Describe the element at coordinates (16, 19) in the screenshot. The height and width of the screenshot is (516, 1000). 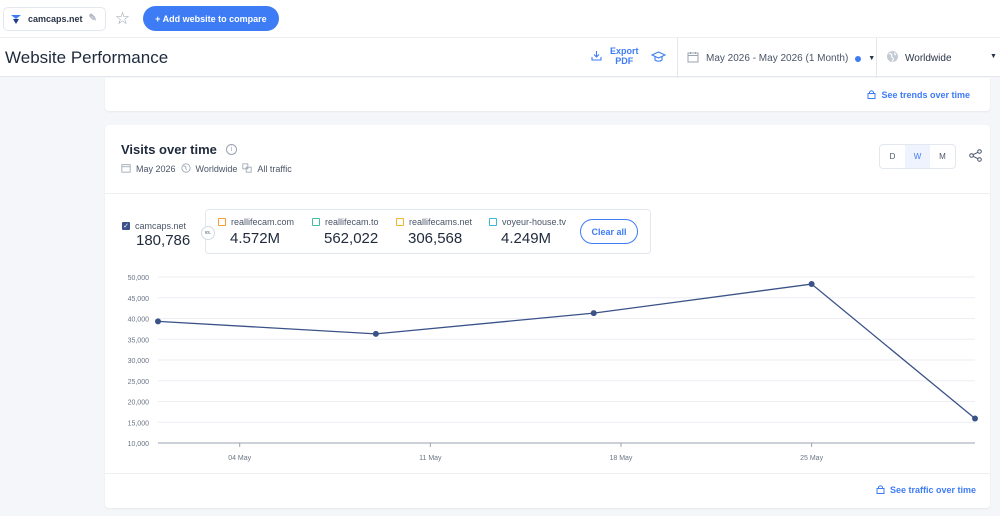
I see `site-favicon-icon` at that location.